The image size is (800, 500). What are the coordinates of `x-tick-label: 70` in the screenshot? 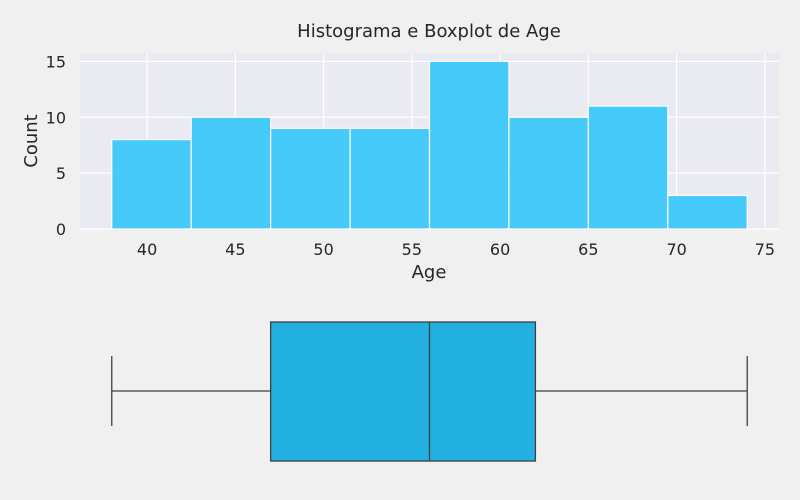 It's located at (676, 249).